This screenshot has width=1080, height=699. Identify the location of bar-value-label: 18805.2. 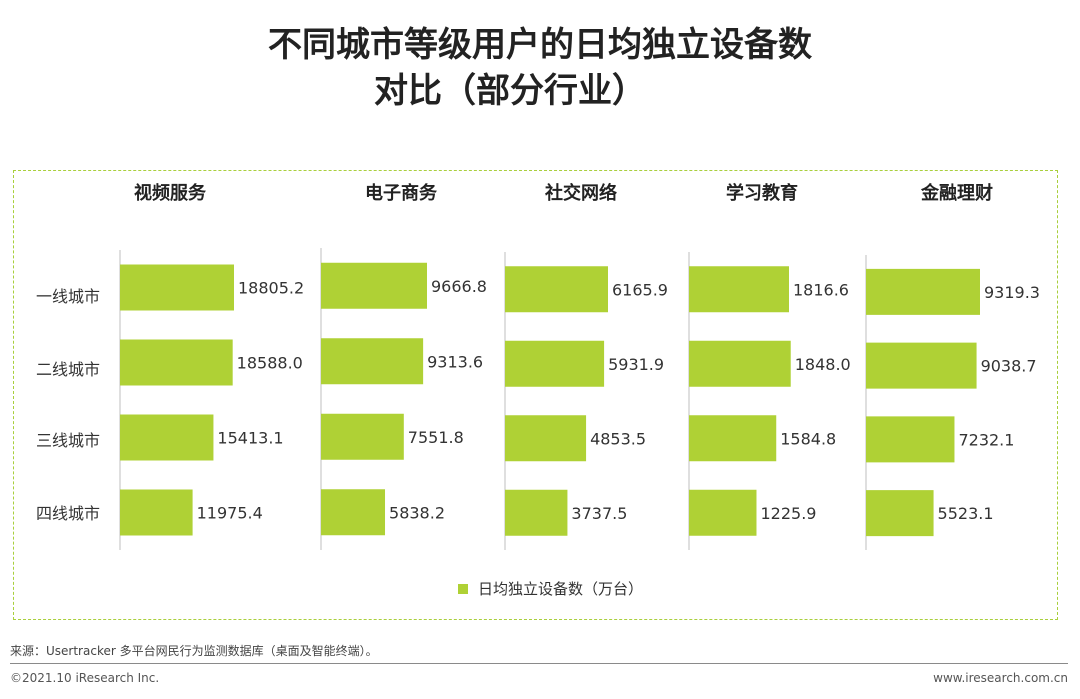
(271, 288).